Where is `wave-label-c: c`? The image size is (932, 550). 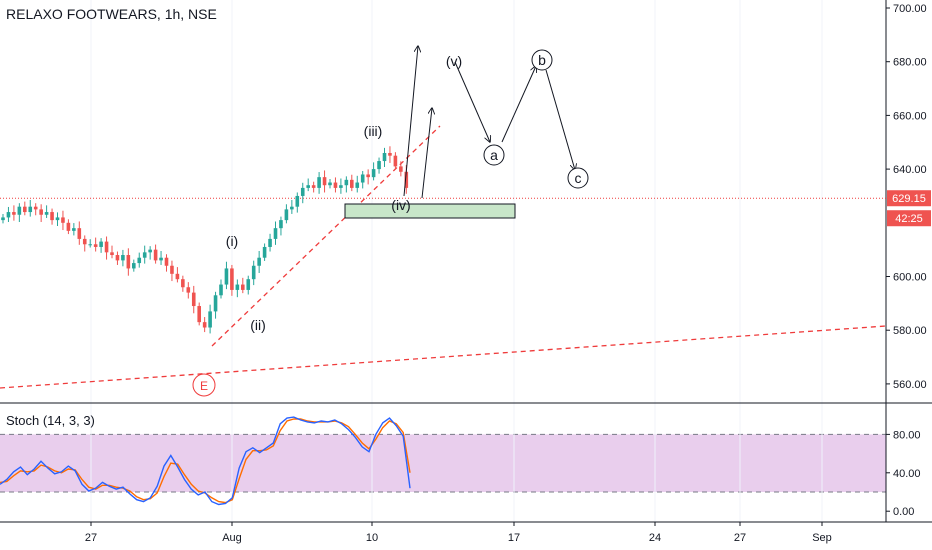 wave-label-c: c is located at coordinates (578, 178).